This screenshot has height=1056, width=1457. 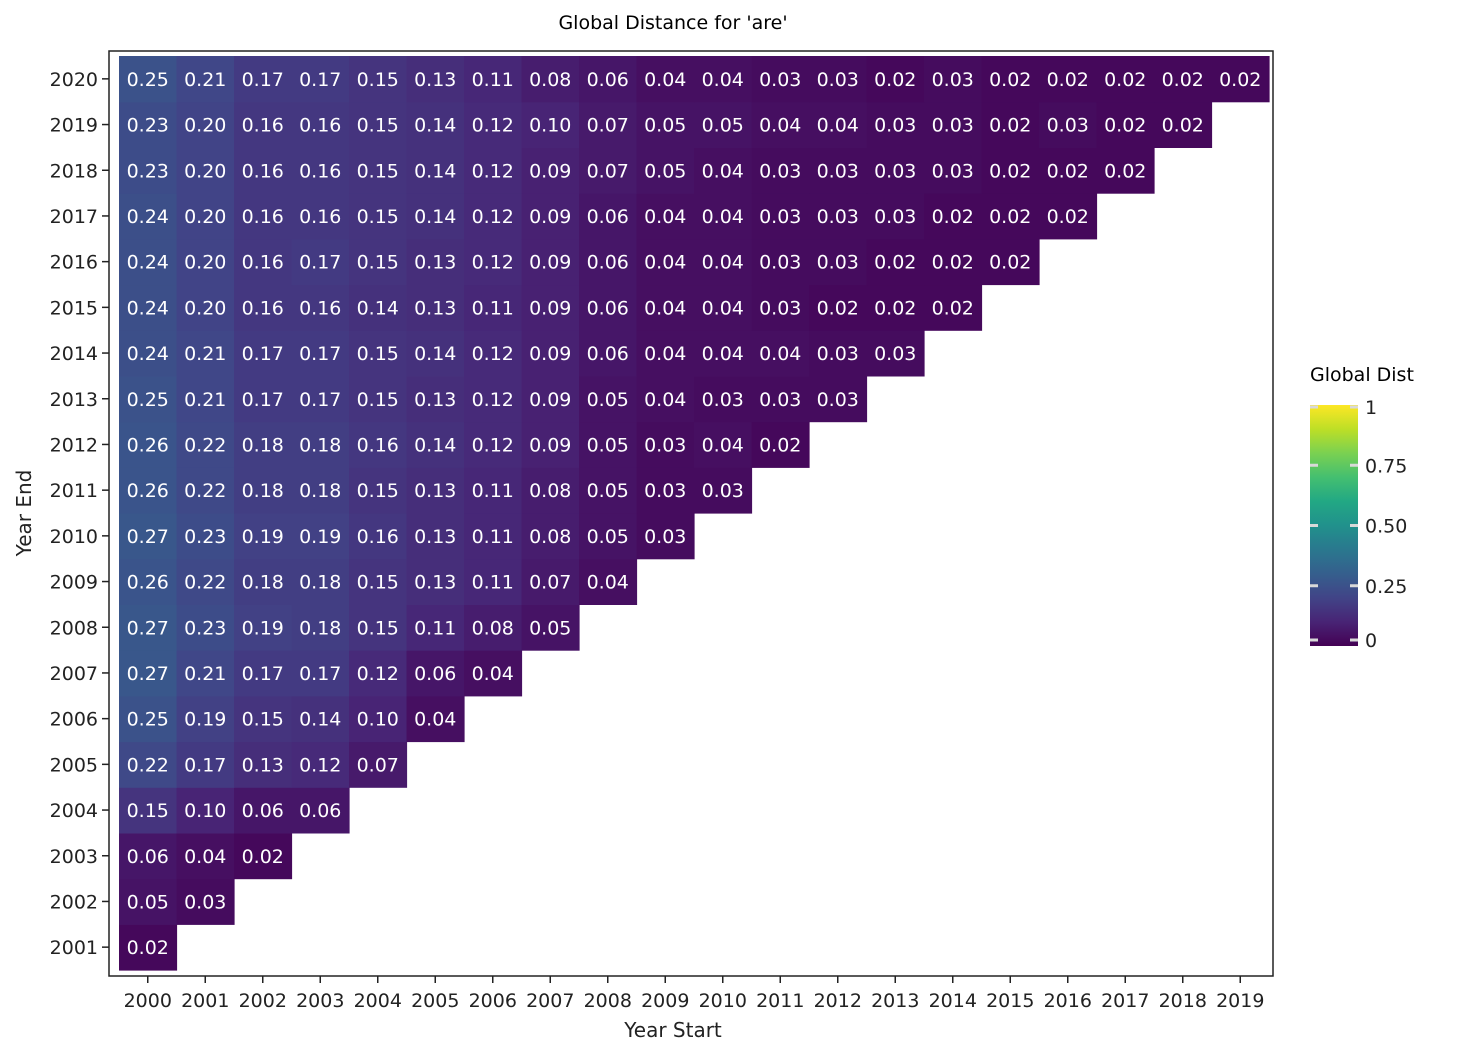 I want to click on y-tick-label: 2008, so click(x=74, y=628).